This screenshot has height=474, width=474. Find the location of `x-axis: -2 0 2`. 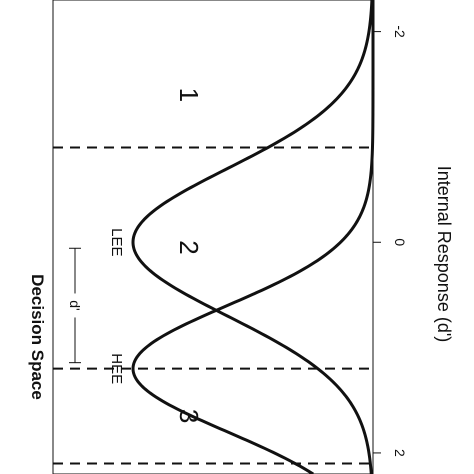

x-axis: -2 0 2 is located at coordinates (390, 241).